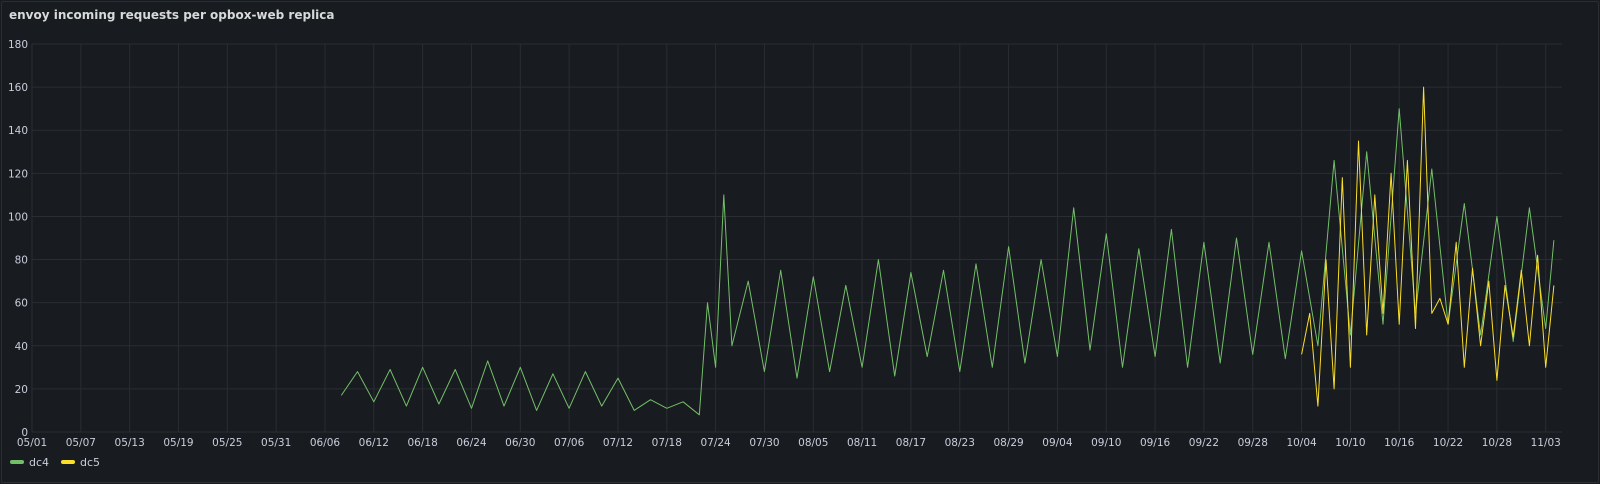  Describe the element at coordinates (813, 443) in the screenshot. I see `x-tick-label: 08/05` at that location.